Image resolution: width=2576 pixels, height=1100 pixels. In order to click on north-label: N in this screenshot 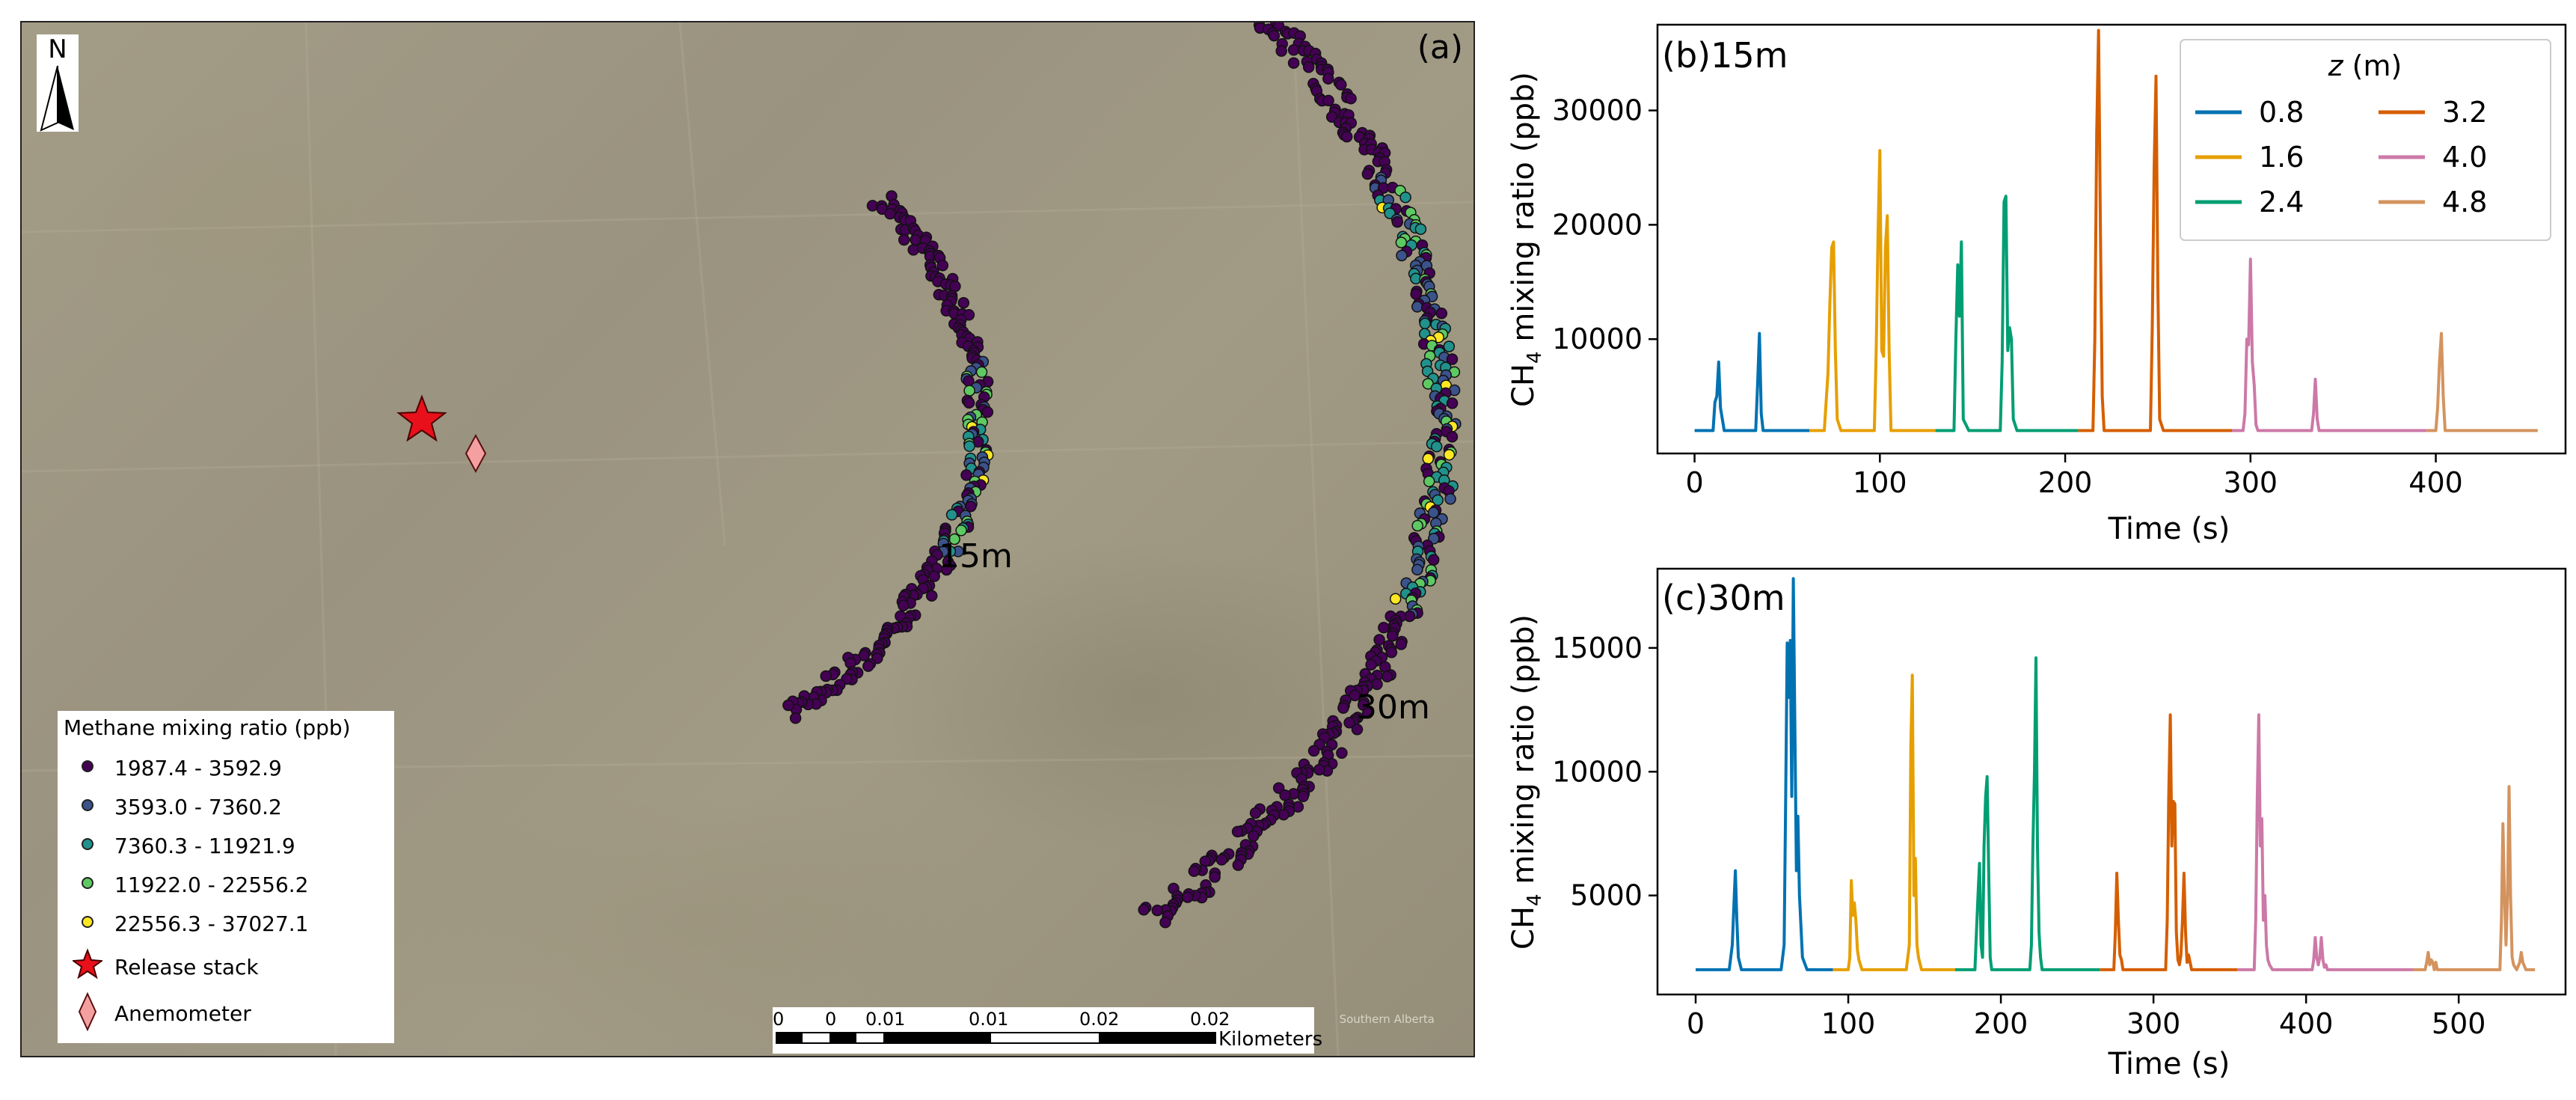, I will do `click(57, 49)`.